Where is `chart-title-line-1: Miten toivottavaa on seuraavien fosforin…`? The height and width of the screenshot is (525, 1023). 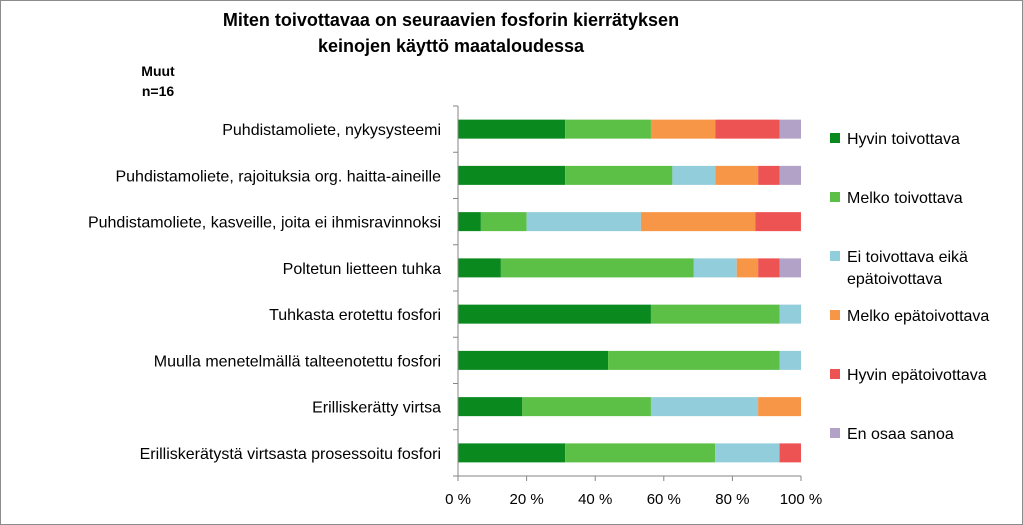 chart-title-line-1: Miten toivottavaa on seuraavien fosforin… is located at coordinates (451, 20).